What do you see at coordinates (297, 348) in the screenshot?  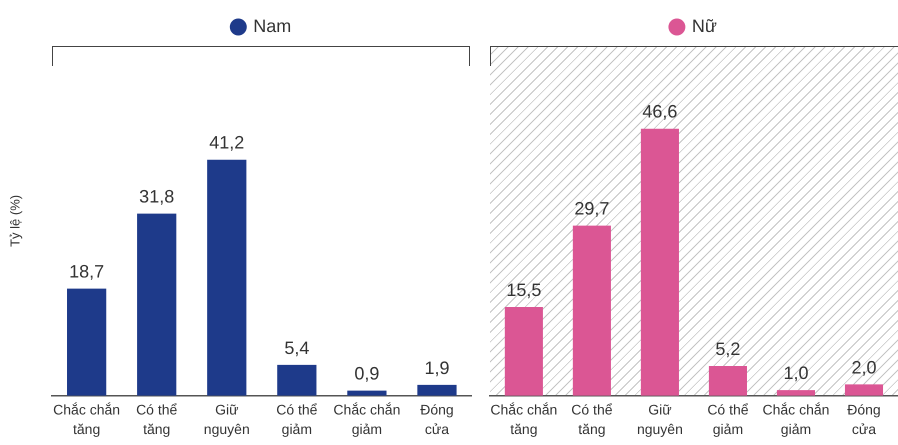 I see `data-label: 5,4` at bounding box center [297, 348].